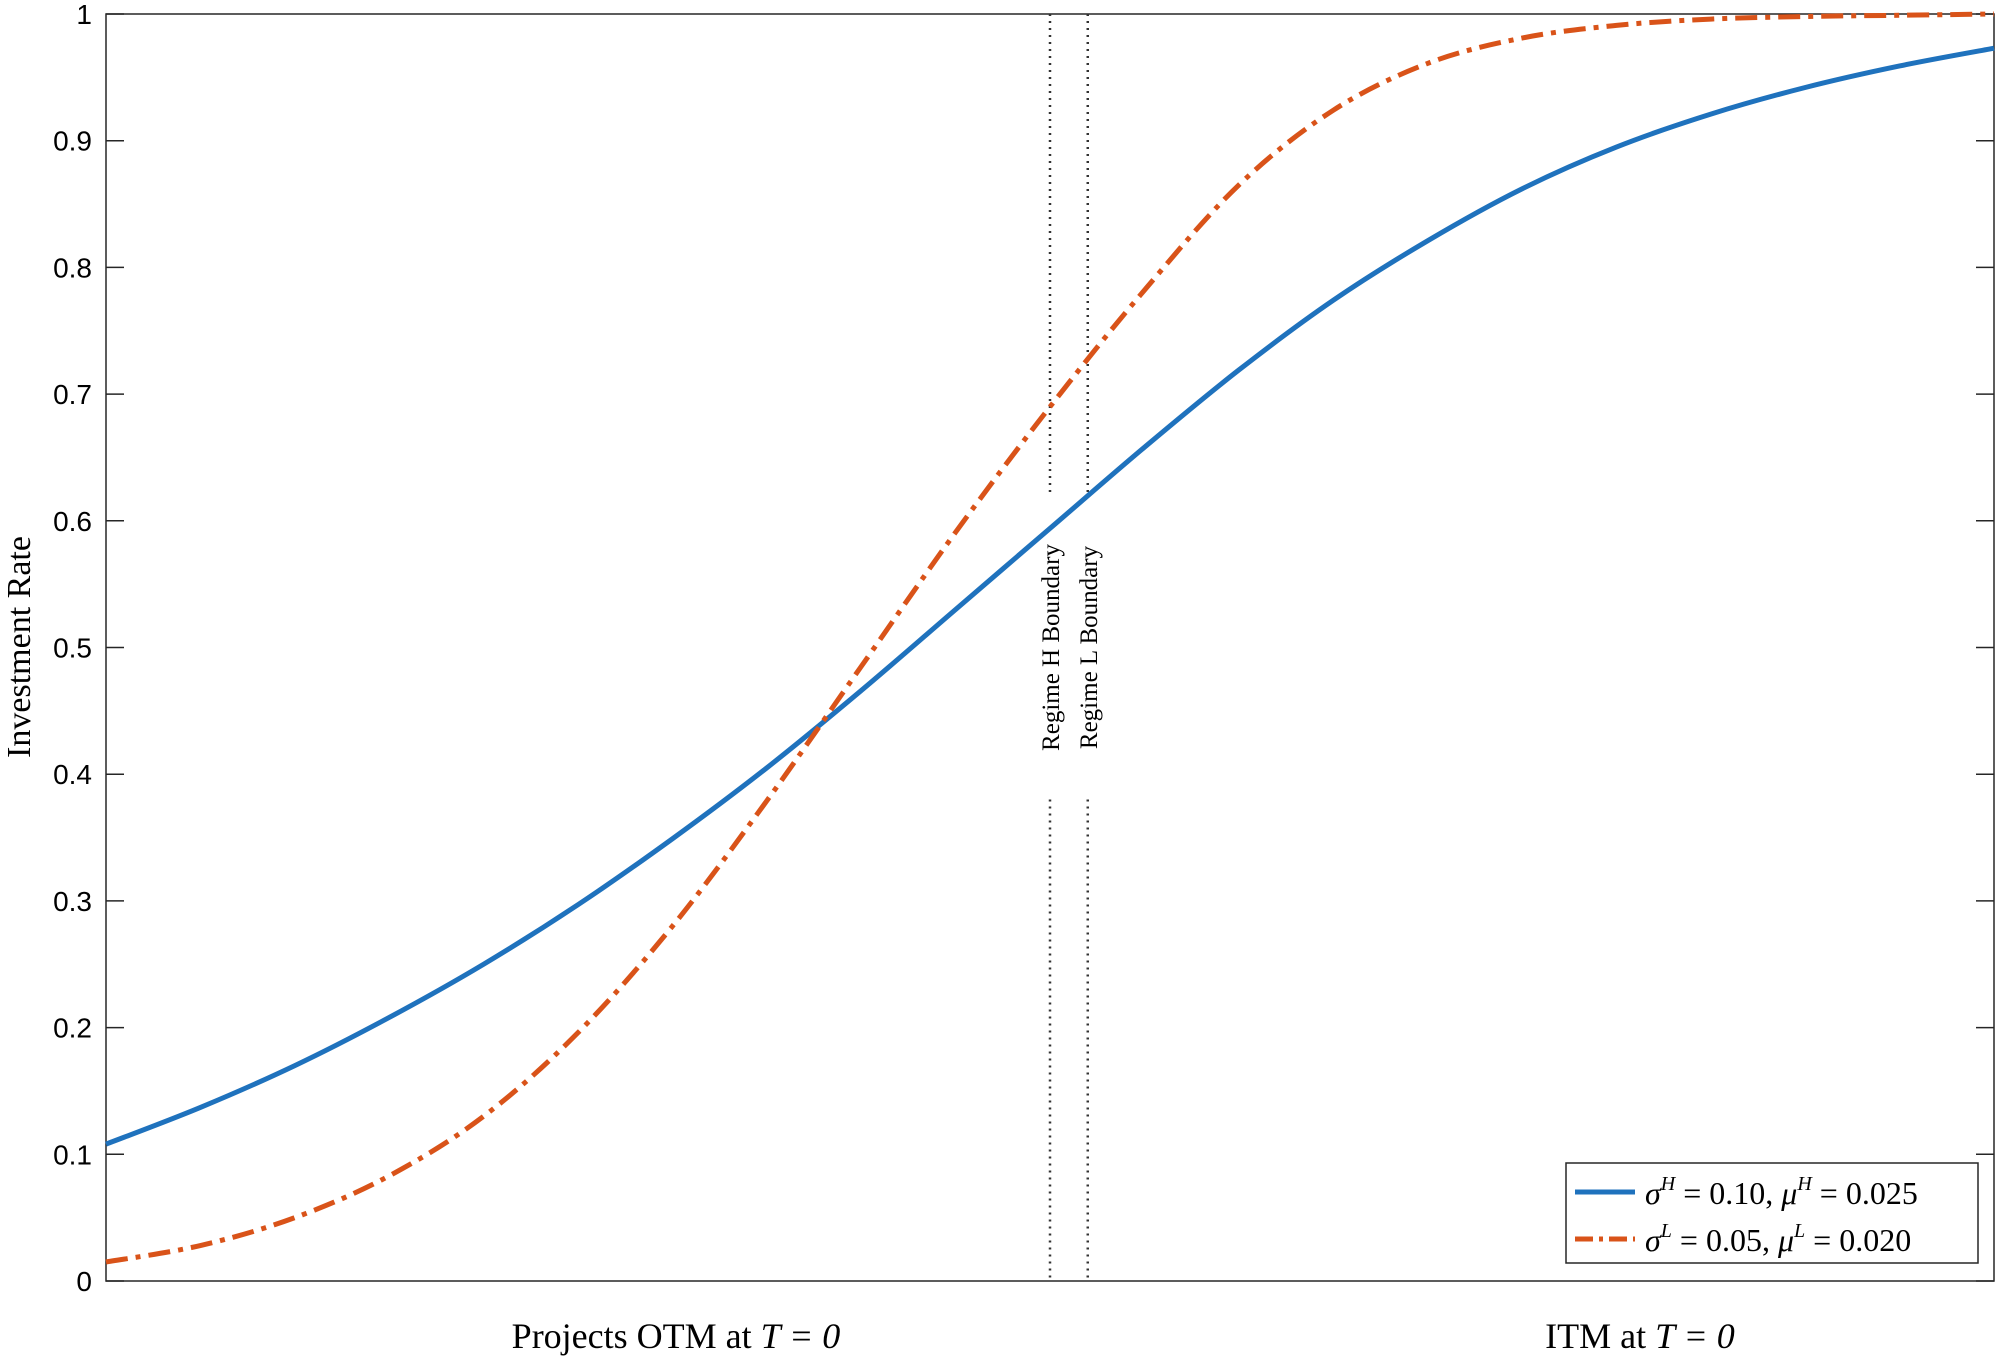 The image size is (1999, 1360). What do you see at coordinates (1865, 1193) in the screenshot?
I see `legend-high-mu-value: = 0.025` at bounding box center [1865, 1193].